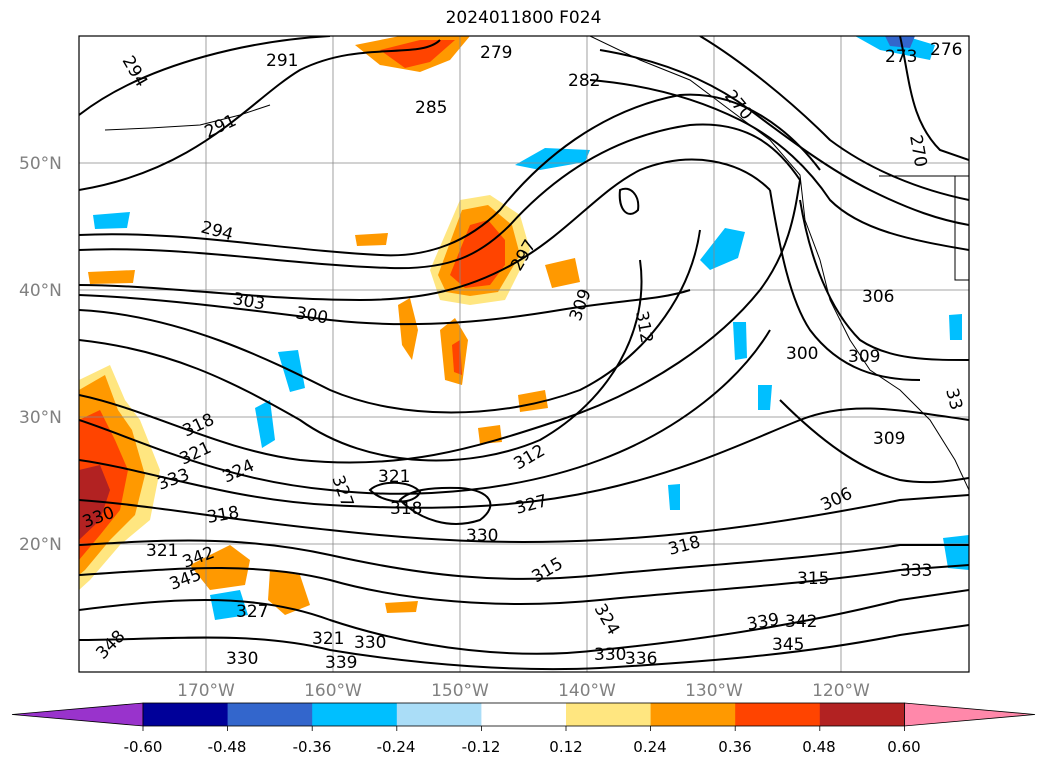 The height and width of the screenshot is (765, 1047). What do you see at coordinates (282, 61) in the screenshot?
I see `contour-label: 291` at bounding box center [282, 61].